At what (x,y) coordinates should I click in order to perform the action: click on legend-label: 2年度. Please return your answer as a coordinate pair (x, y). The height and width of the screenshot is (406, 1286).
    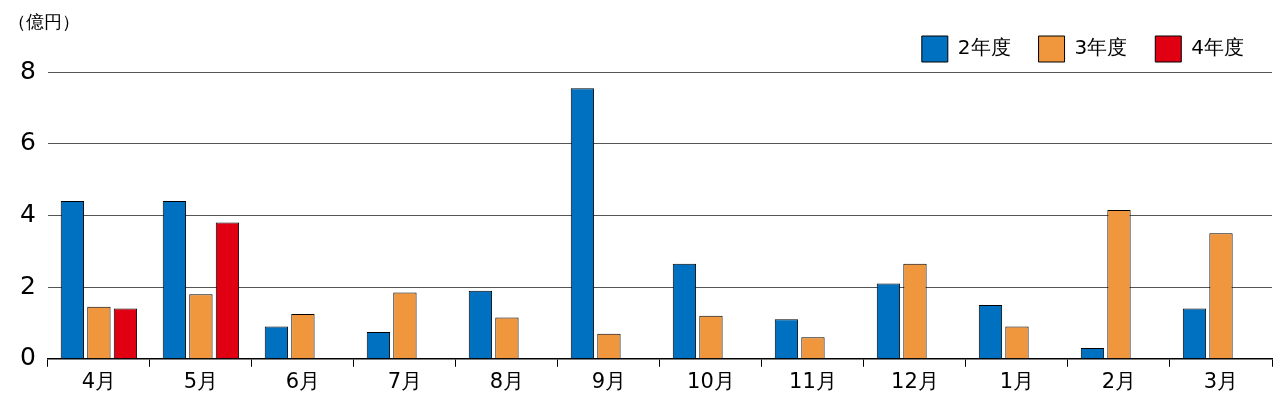
    Looking at the image, I should click on (984, 47).